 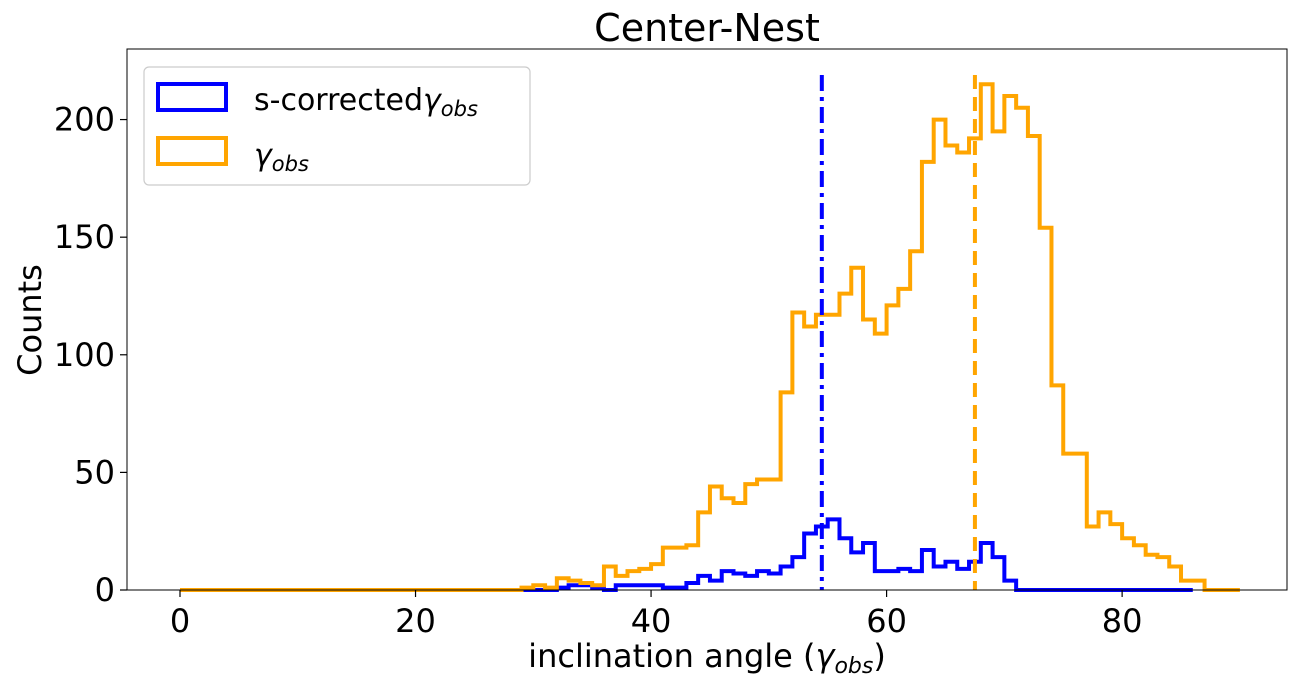 I want to click on x-axis-label-symbol: γ, so click(x=826, y=656).